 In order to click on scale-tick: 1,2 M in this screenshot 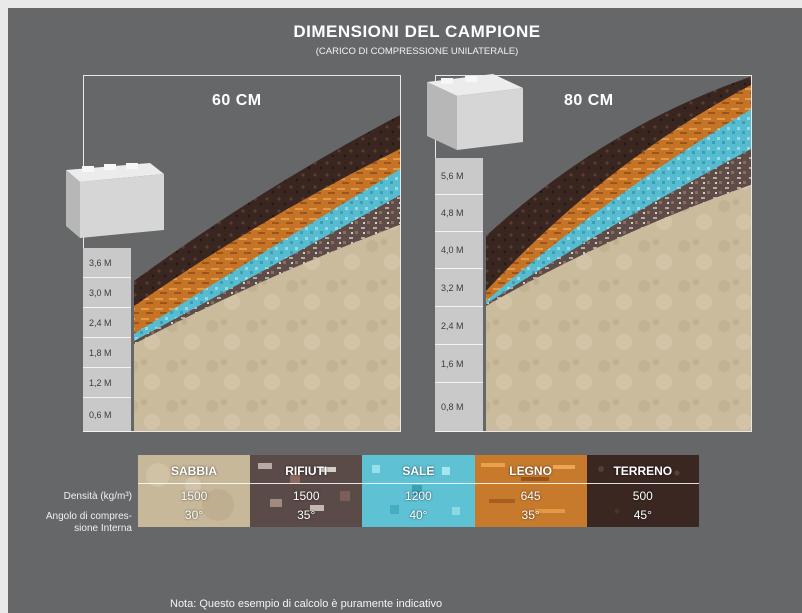, I will do `click(107, 383)`.